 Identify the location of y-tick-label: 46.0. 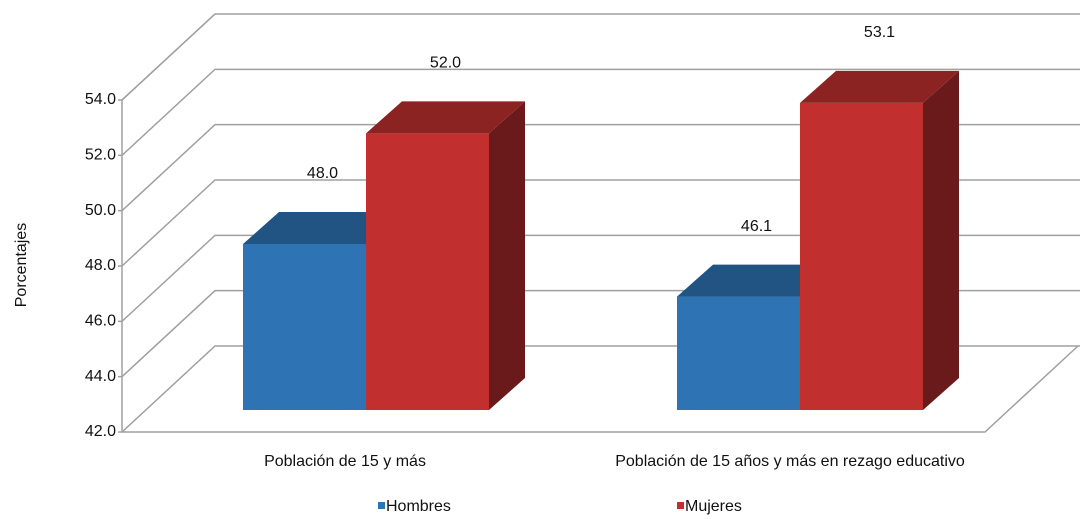
(100, 321).